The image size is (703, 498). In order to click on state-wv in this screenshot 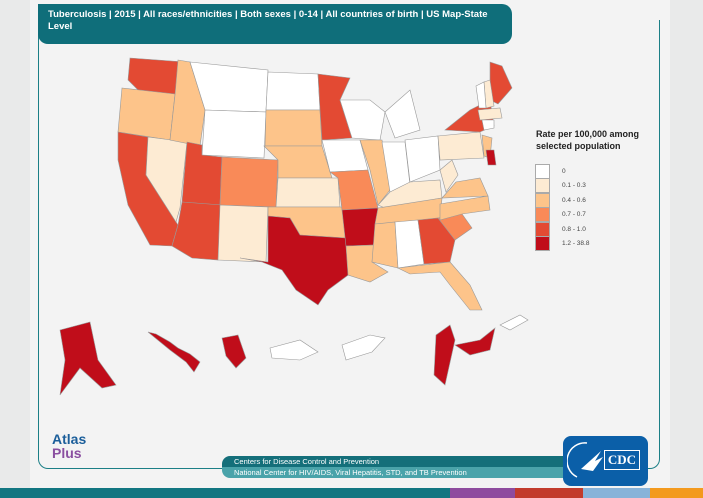, I will do `click(449, 176)`.